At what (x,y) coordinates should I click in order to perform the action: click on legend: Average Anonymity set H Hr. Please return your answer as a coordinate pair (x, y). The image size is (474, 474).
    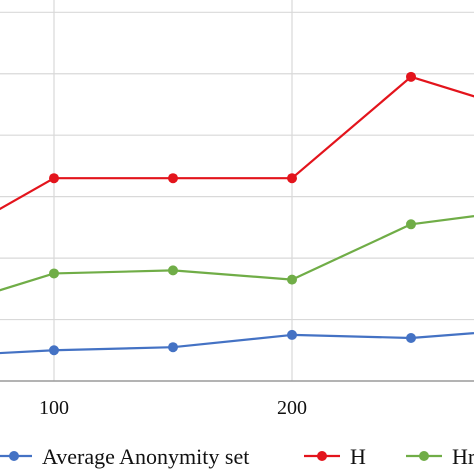
    Looking at the image, I should click on (237, 456).